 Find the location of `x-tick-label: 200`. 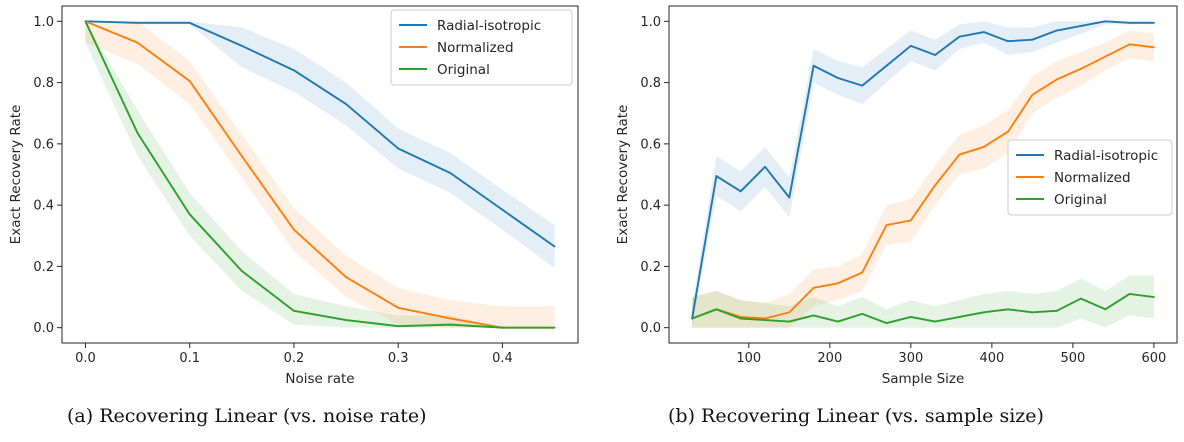

x-tick-label: 200 is located at coordinates (829, 358).